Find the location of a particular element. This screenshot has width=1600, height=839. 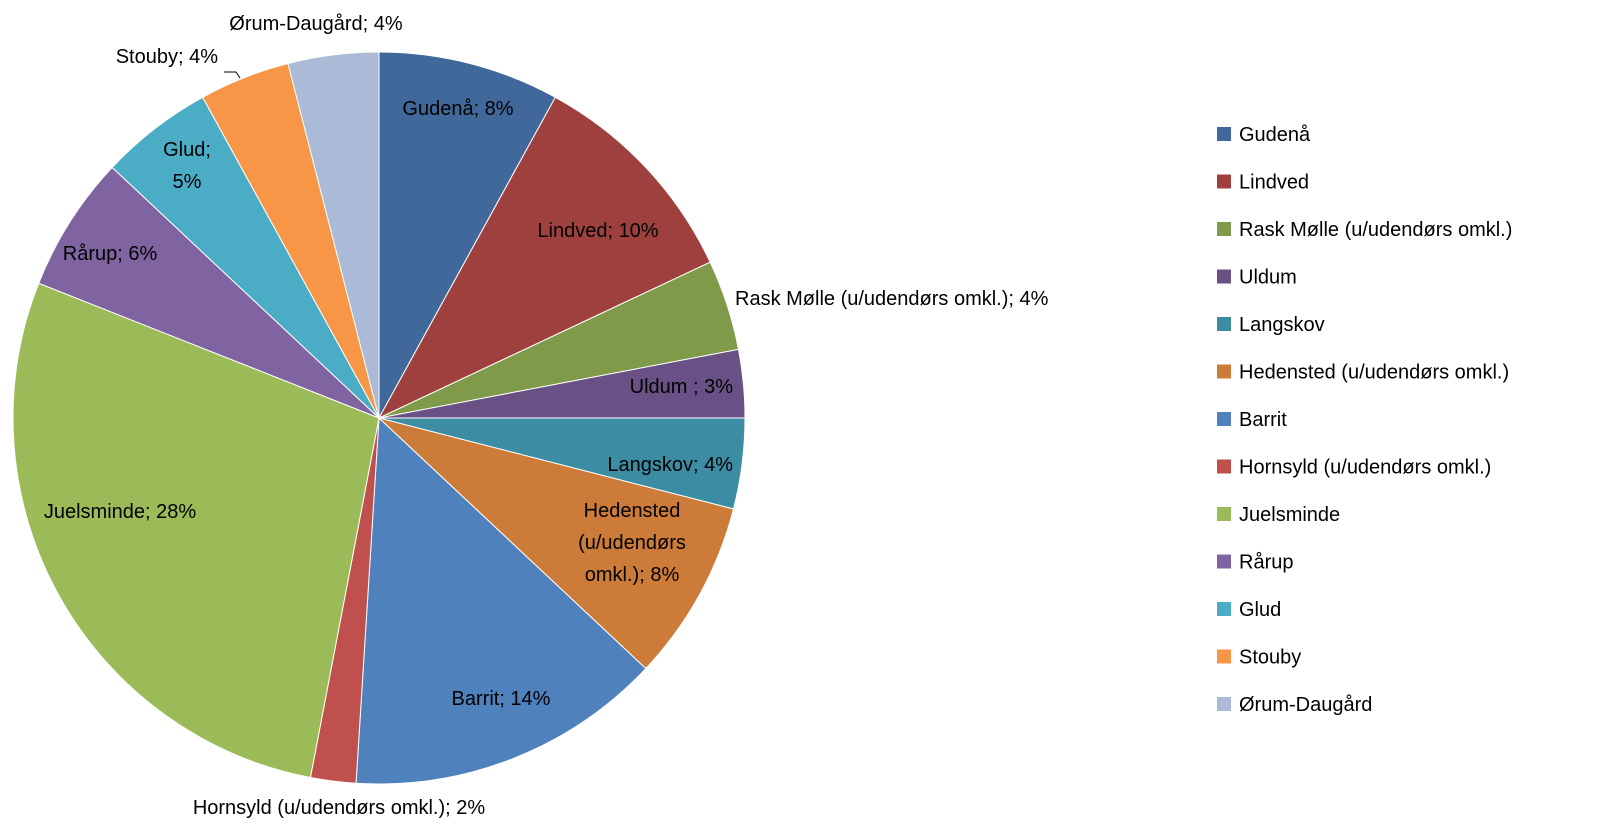

data-label-orum-daugard: Ørum-Daugård; 4% is located at coordinates (316, 24).